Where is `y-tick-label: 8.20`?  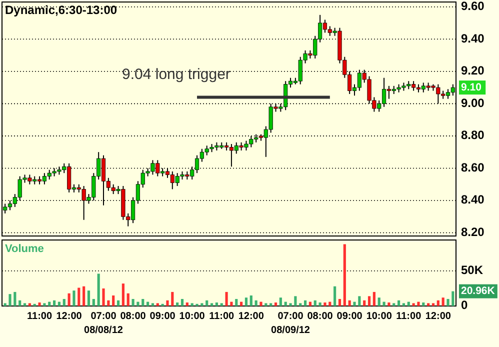
y-tick-label: 8.20 is located at coordinates (473, 231).